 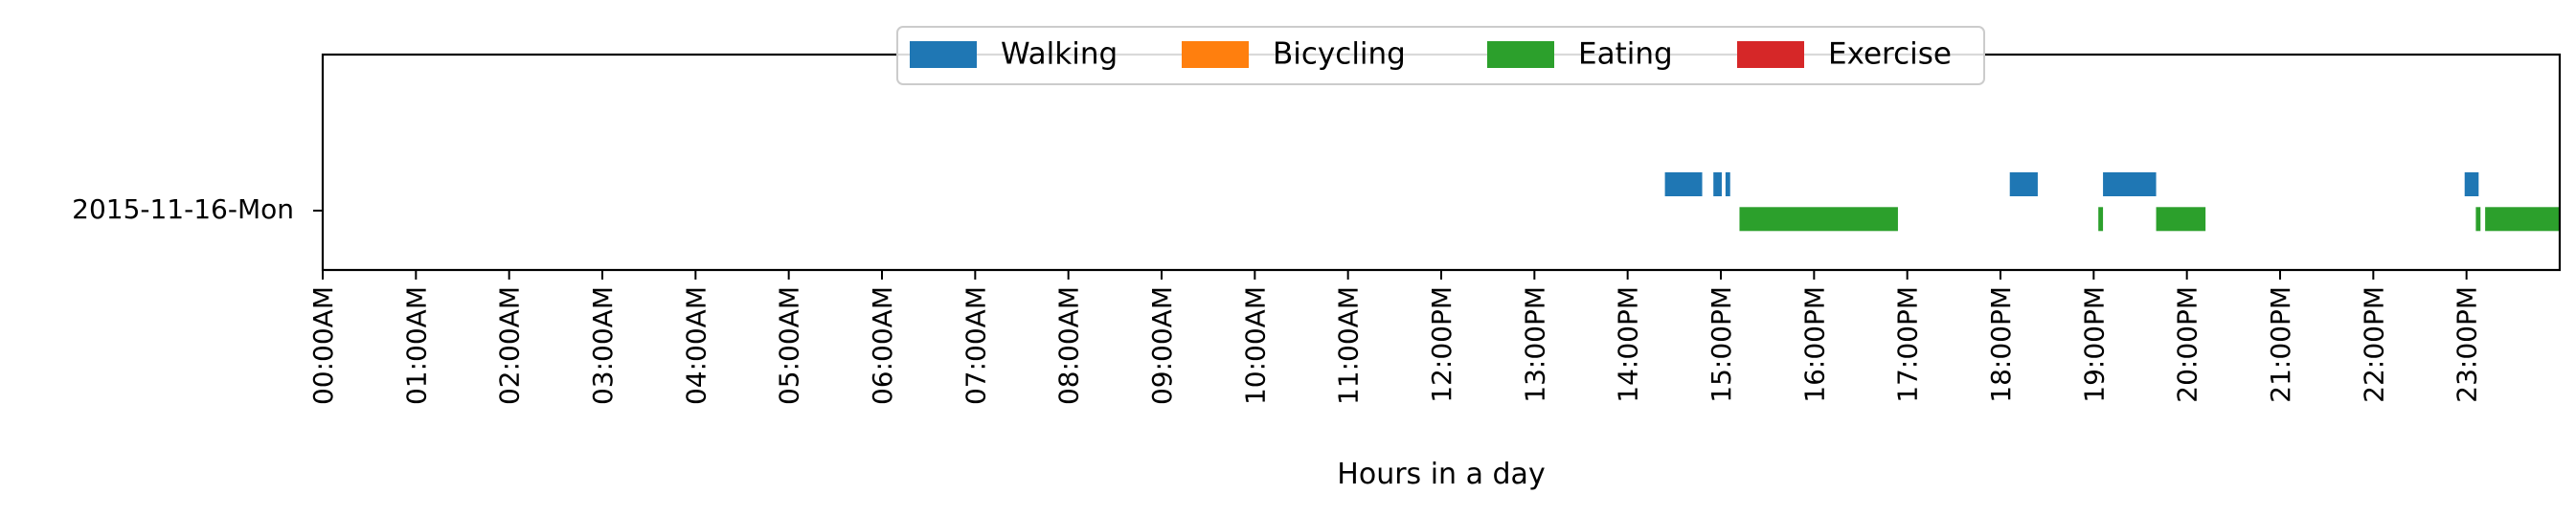 I want to click on x-tick-label: 19:00PM, so click(x=2094, y=344).